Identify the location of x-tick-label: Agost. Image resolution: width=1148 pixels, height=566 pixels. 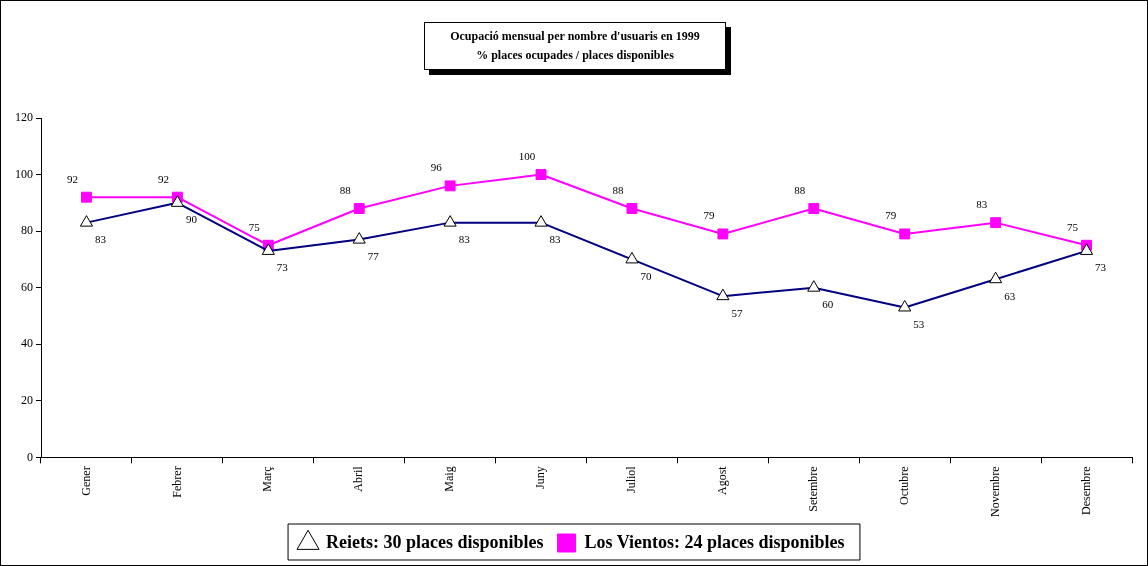
(722, 480).